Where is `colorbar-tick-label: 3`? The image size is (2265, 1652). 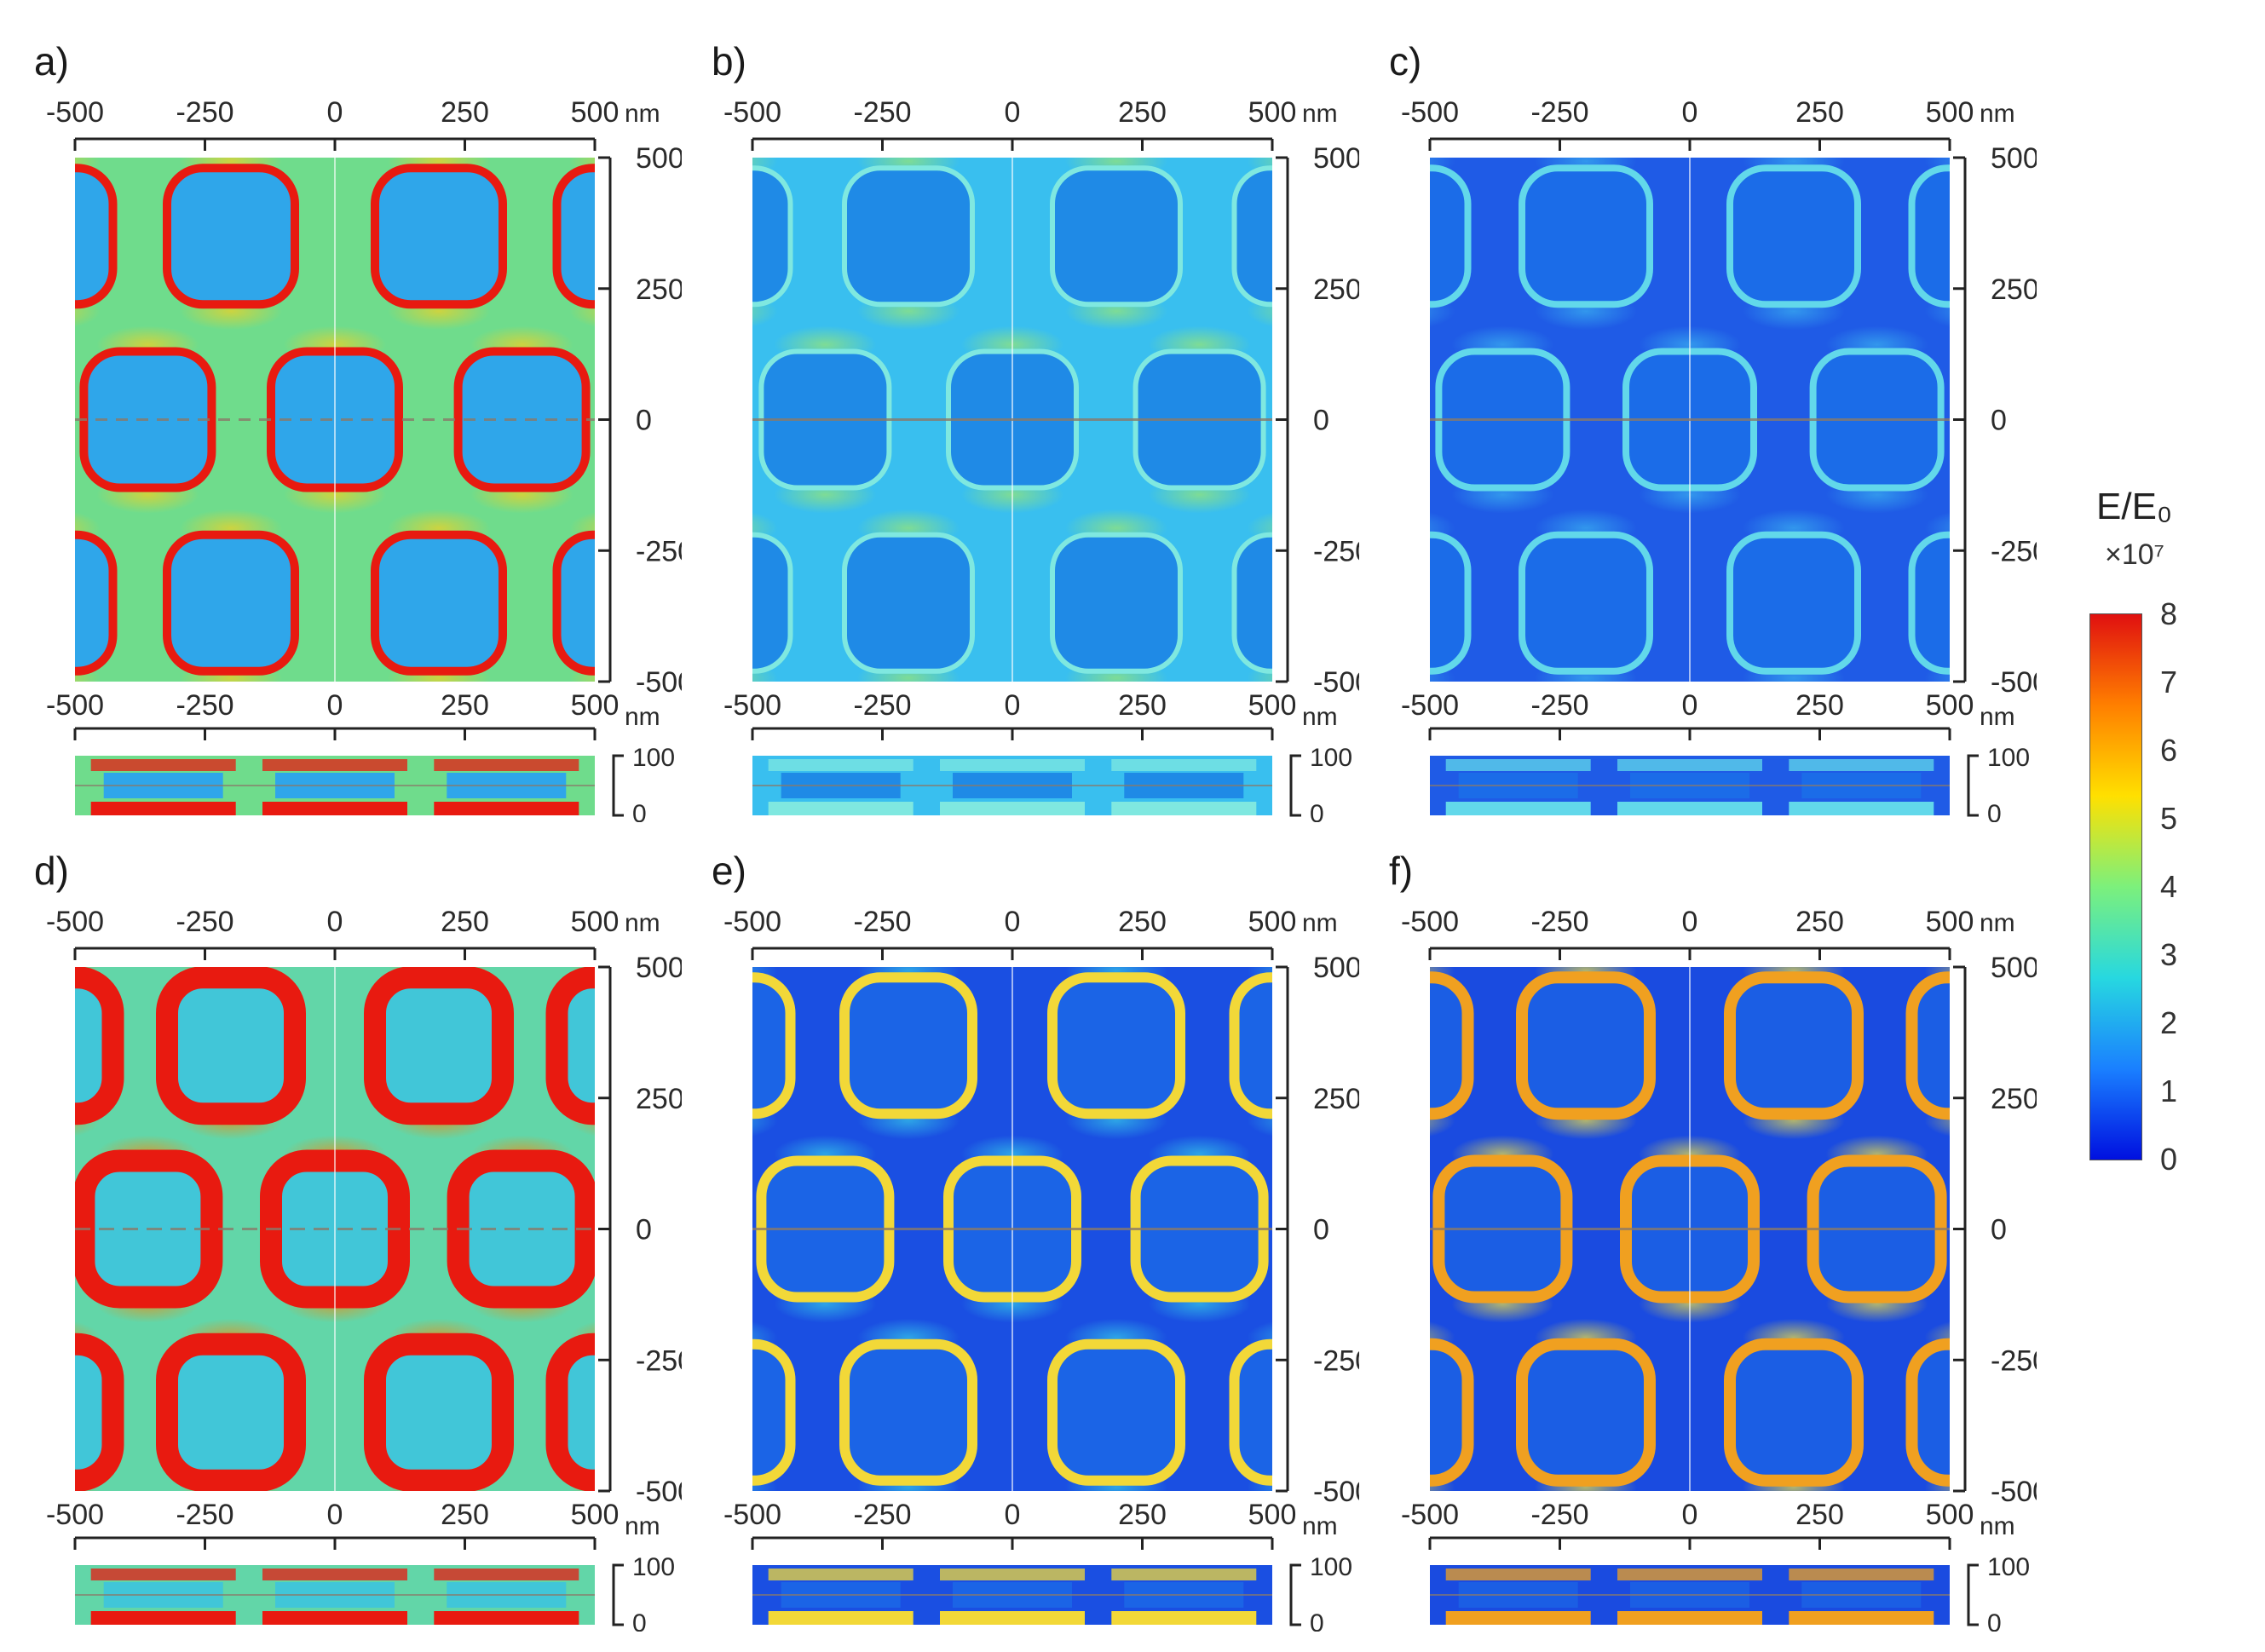 colorbar-tick-label: 3 is located at coordinates (2169, 954).